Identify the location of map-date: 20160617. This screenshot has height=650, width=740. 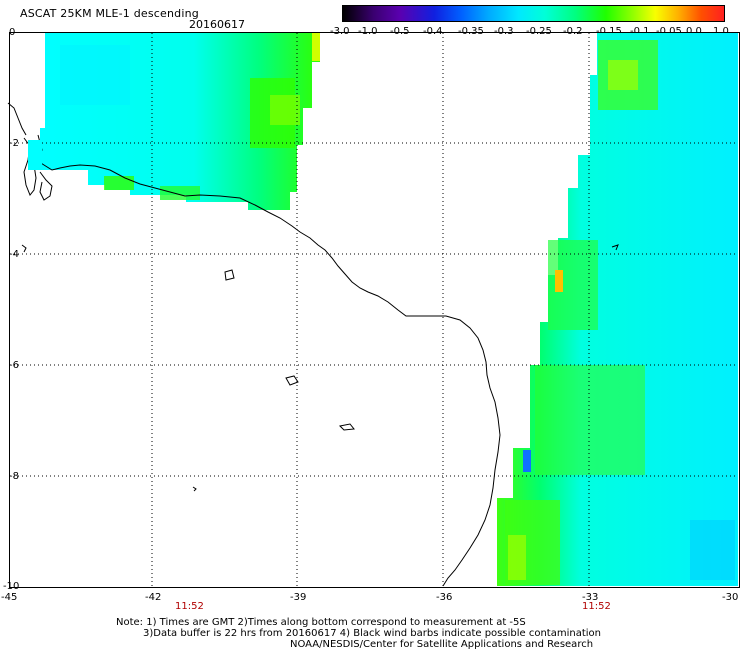
(217, 24).